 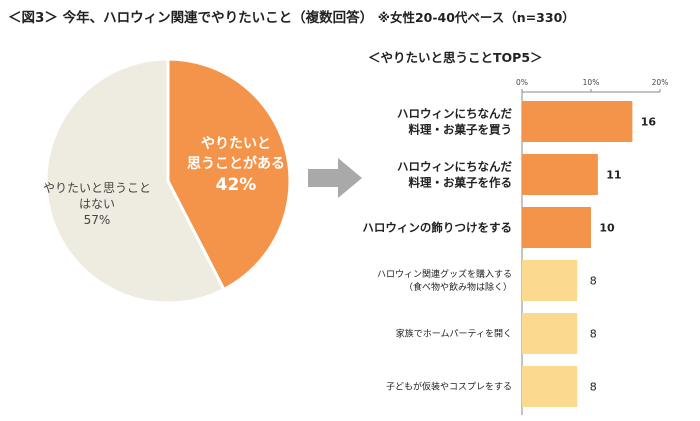 I want to click on chart-title-main: ＜図3＞ 今年、ハロウィン関連でやりたいこと（複数回答）, so click(x=191, y=18).